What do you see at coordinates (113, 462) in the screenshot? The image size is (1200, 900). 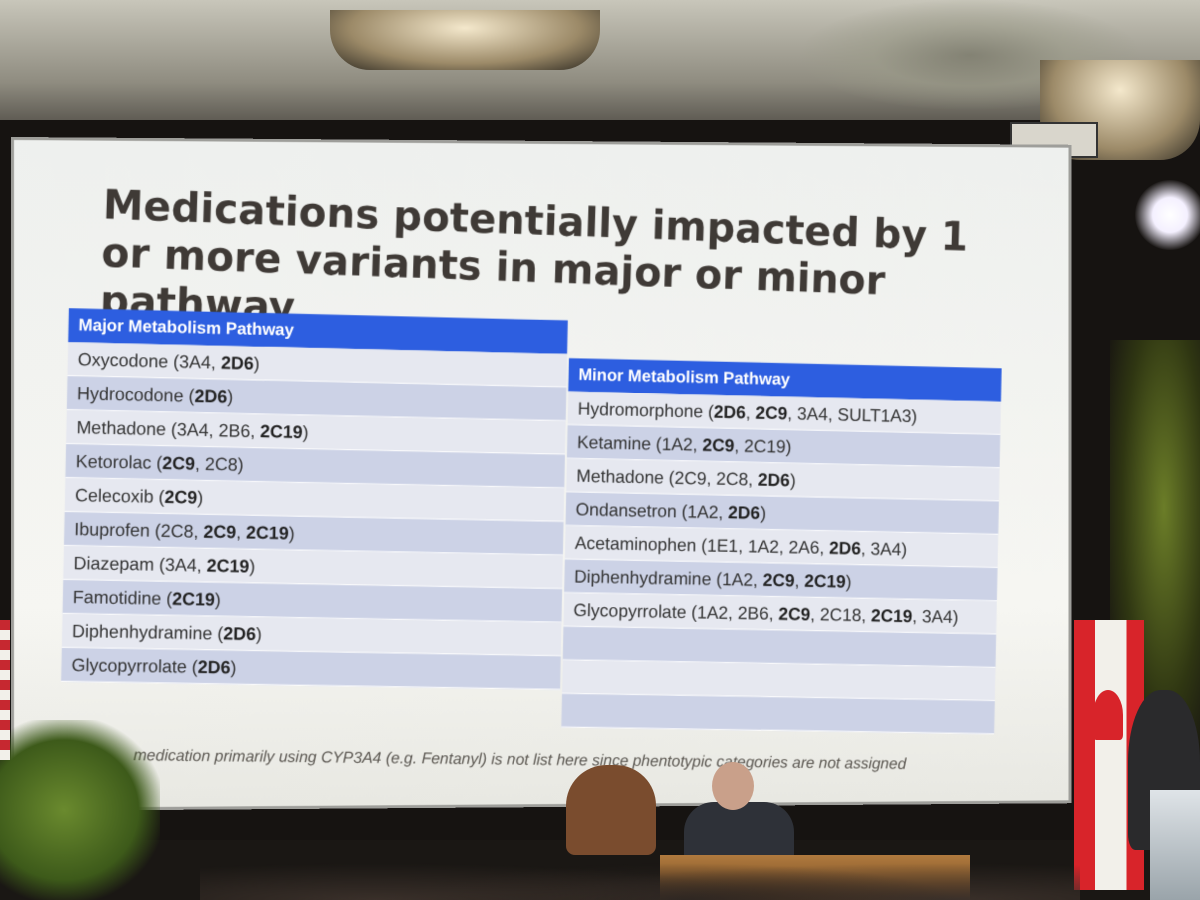 I see `medication-name: Ketorolac` at bounding box center [113, 462].